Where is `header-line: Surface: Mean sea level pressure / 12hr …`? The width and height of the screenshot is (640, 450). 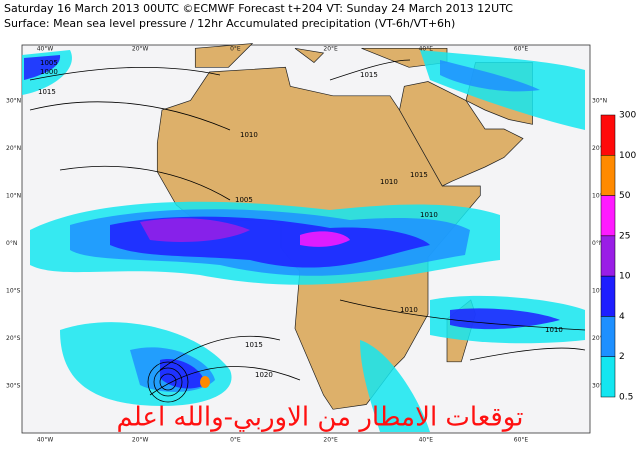 header-line: Surface: Mean sea level pressure / 12hr … is located at coordinates (229, 23).